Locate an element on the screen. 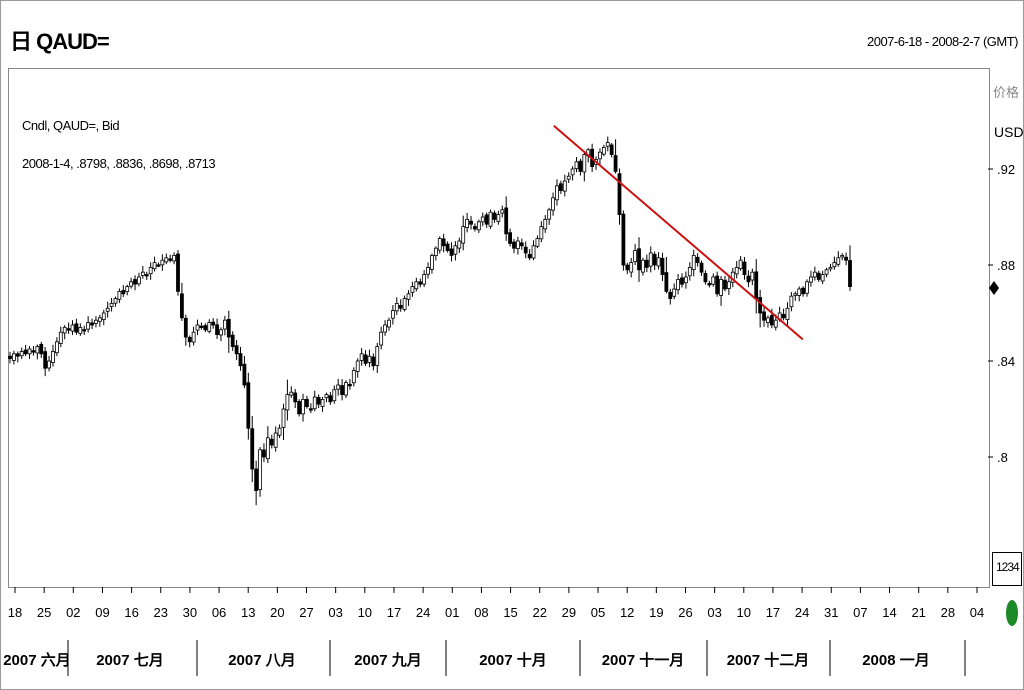 The image size is (1024, 690). y-tick-label: .84 is located at coordinates (1006, 361).